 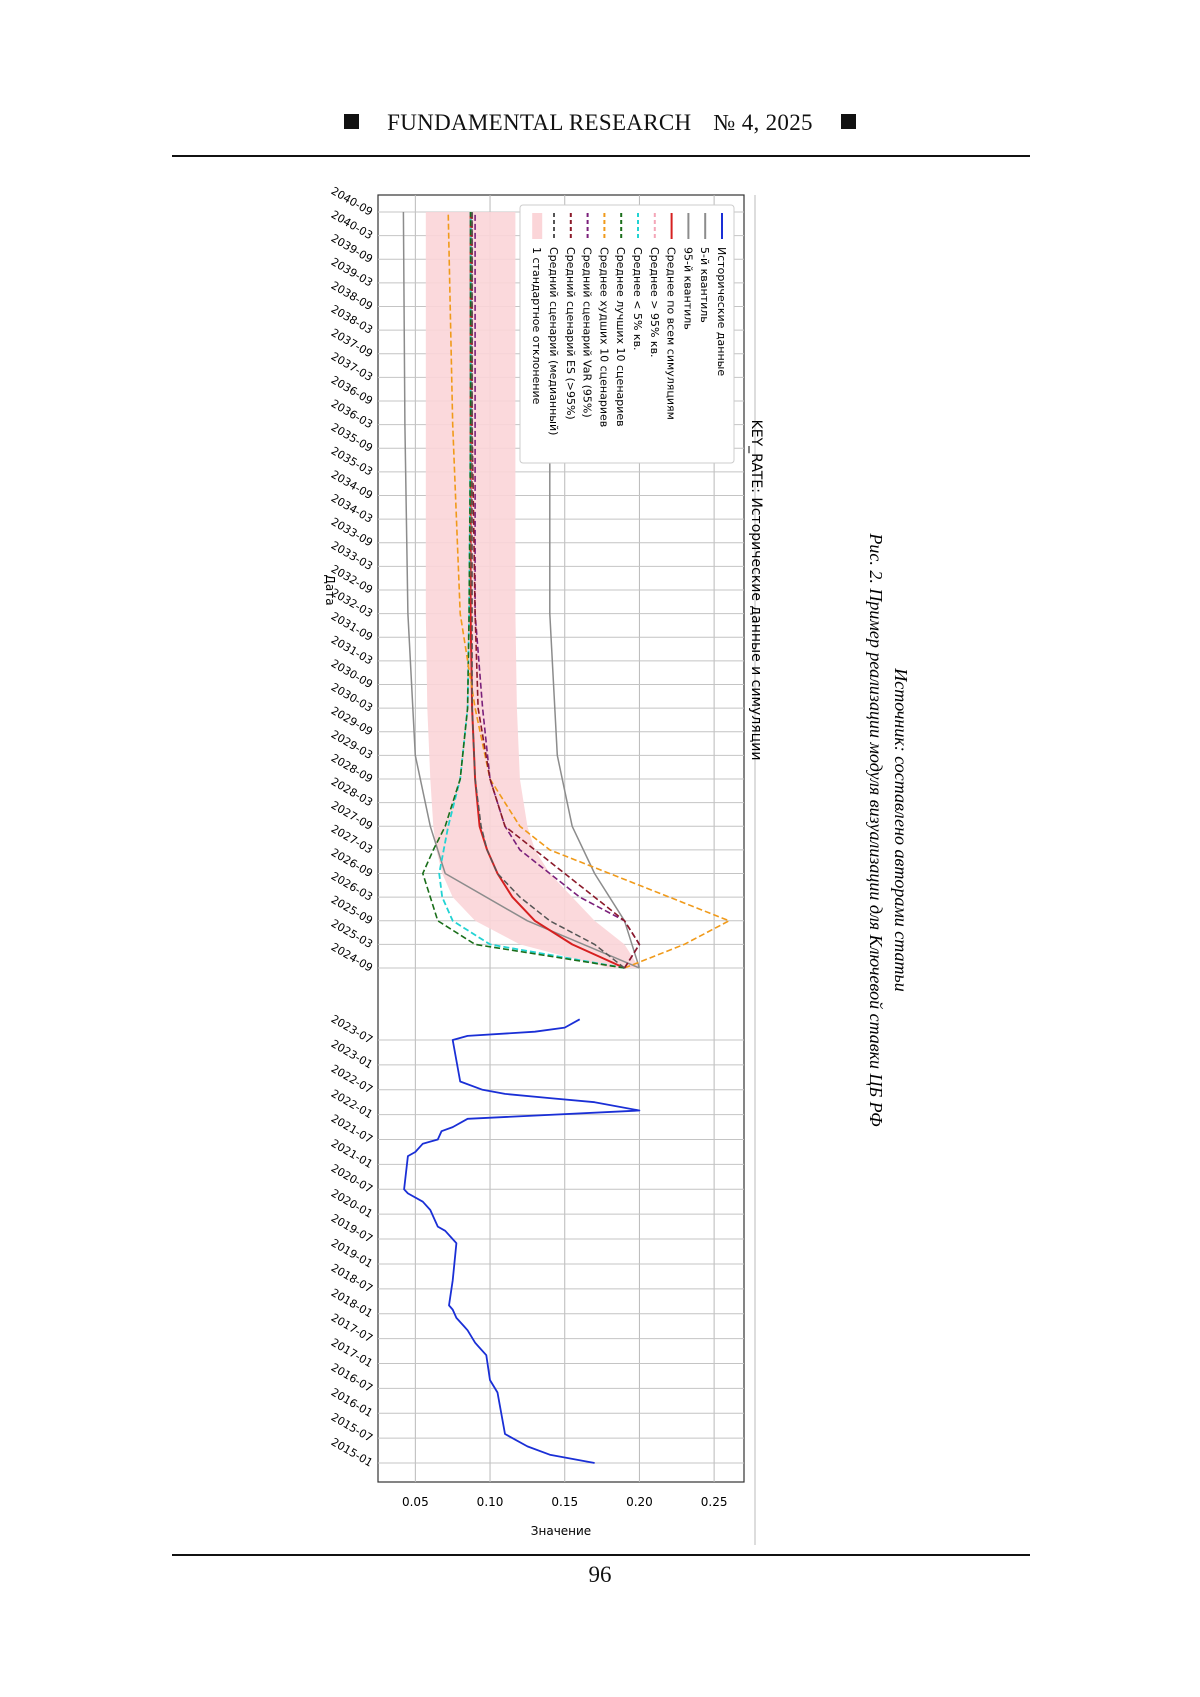 What do you see at coordinates (671, 333) in the screenshot?
I see `legend-label: Среднее по всем симуляциям` at bounding box center [671, 333].